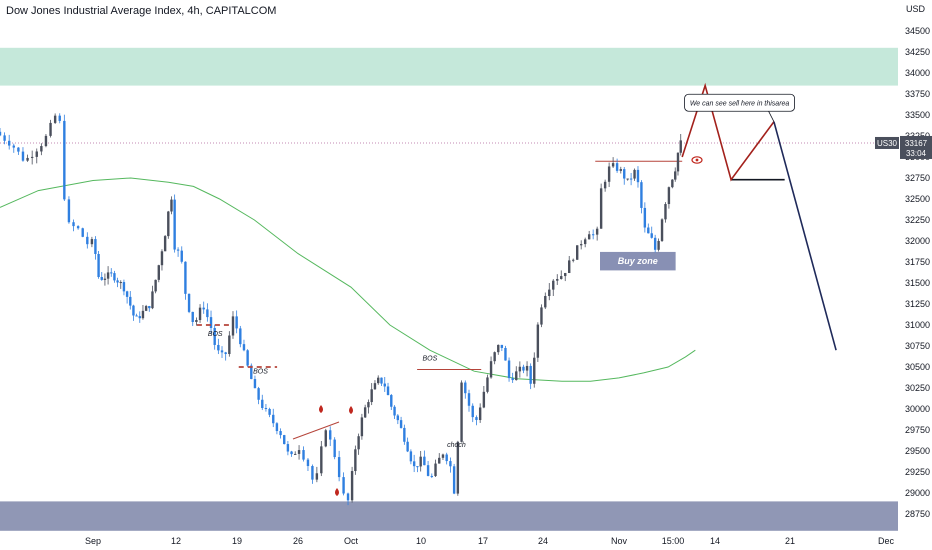 This screenshot has width=932, height=550. Describe the element at coordinates (321, 409) in the screenshot. I see `drop-icon` at that location.